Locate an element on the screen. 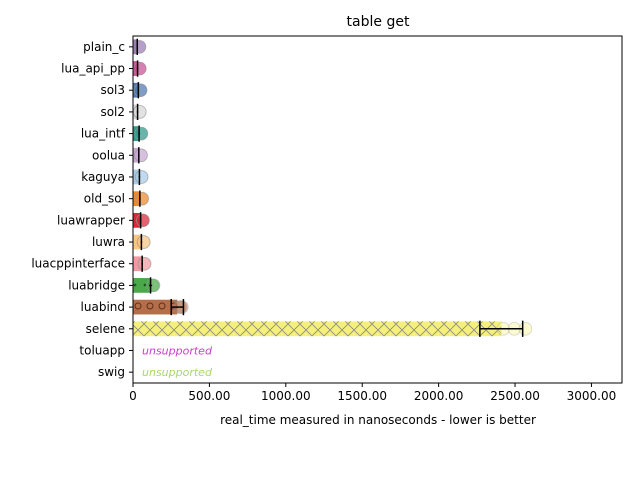 The width and height of the screenshot is (640, 480). bar-kaguya is located at coordinates (136, 177).